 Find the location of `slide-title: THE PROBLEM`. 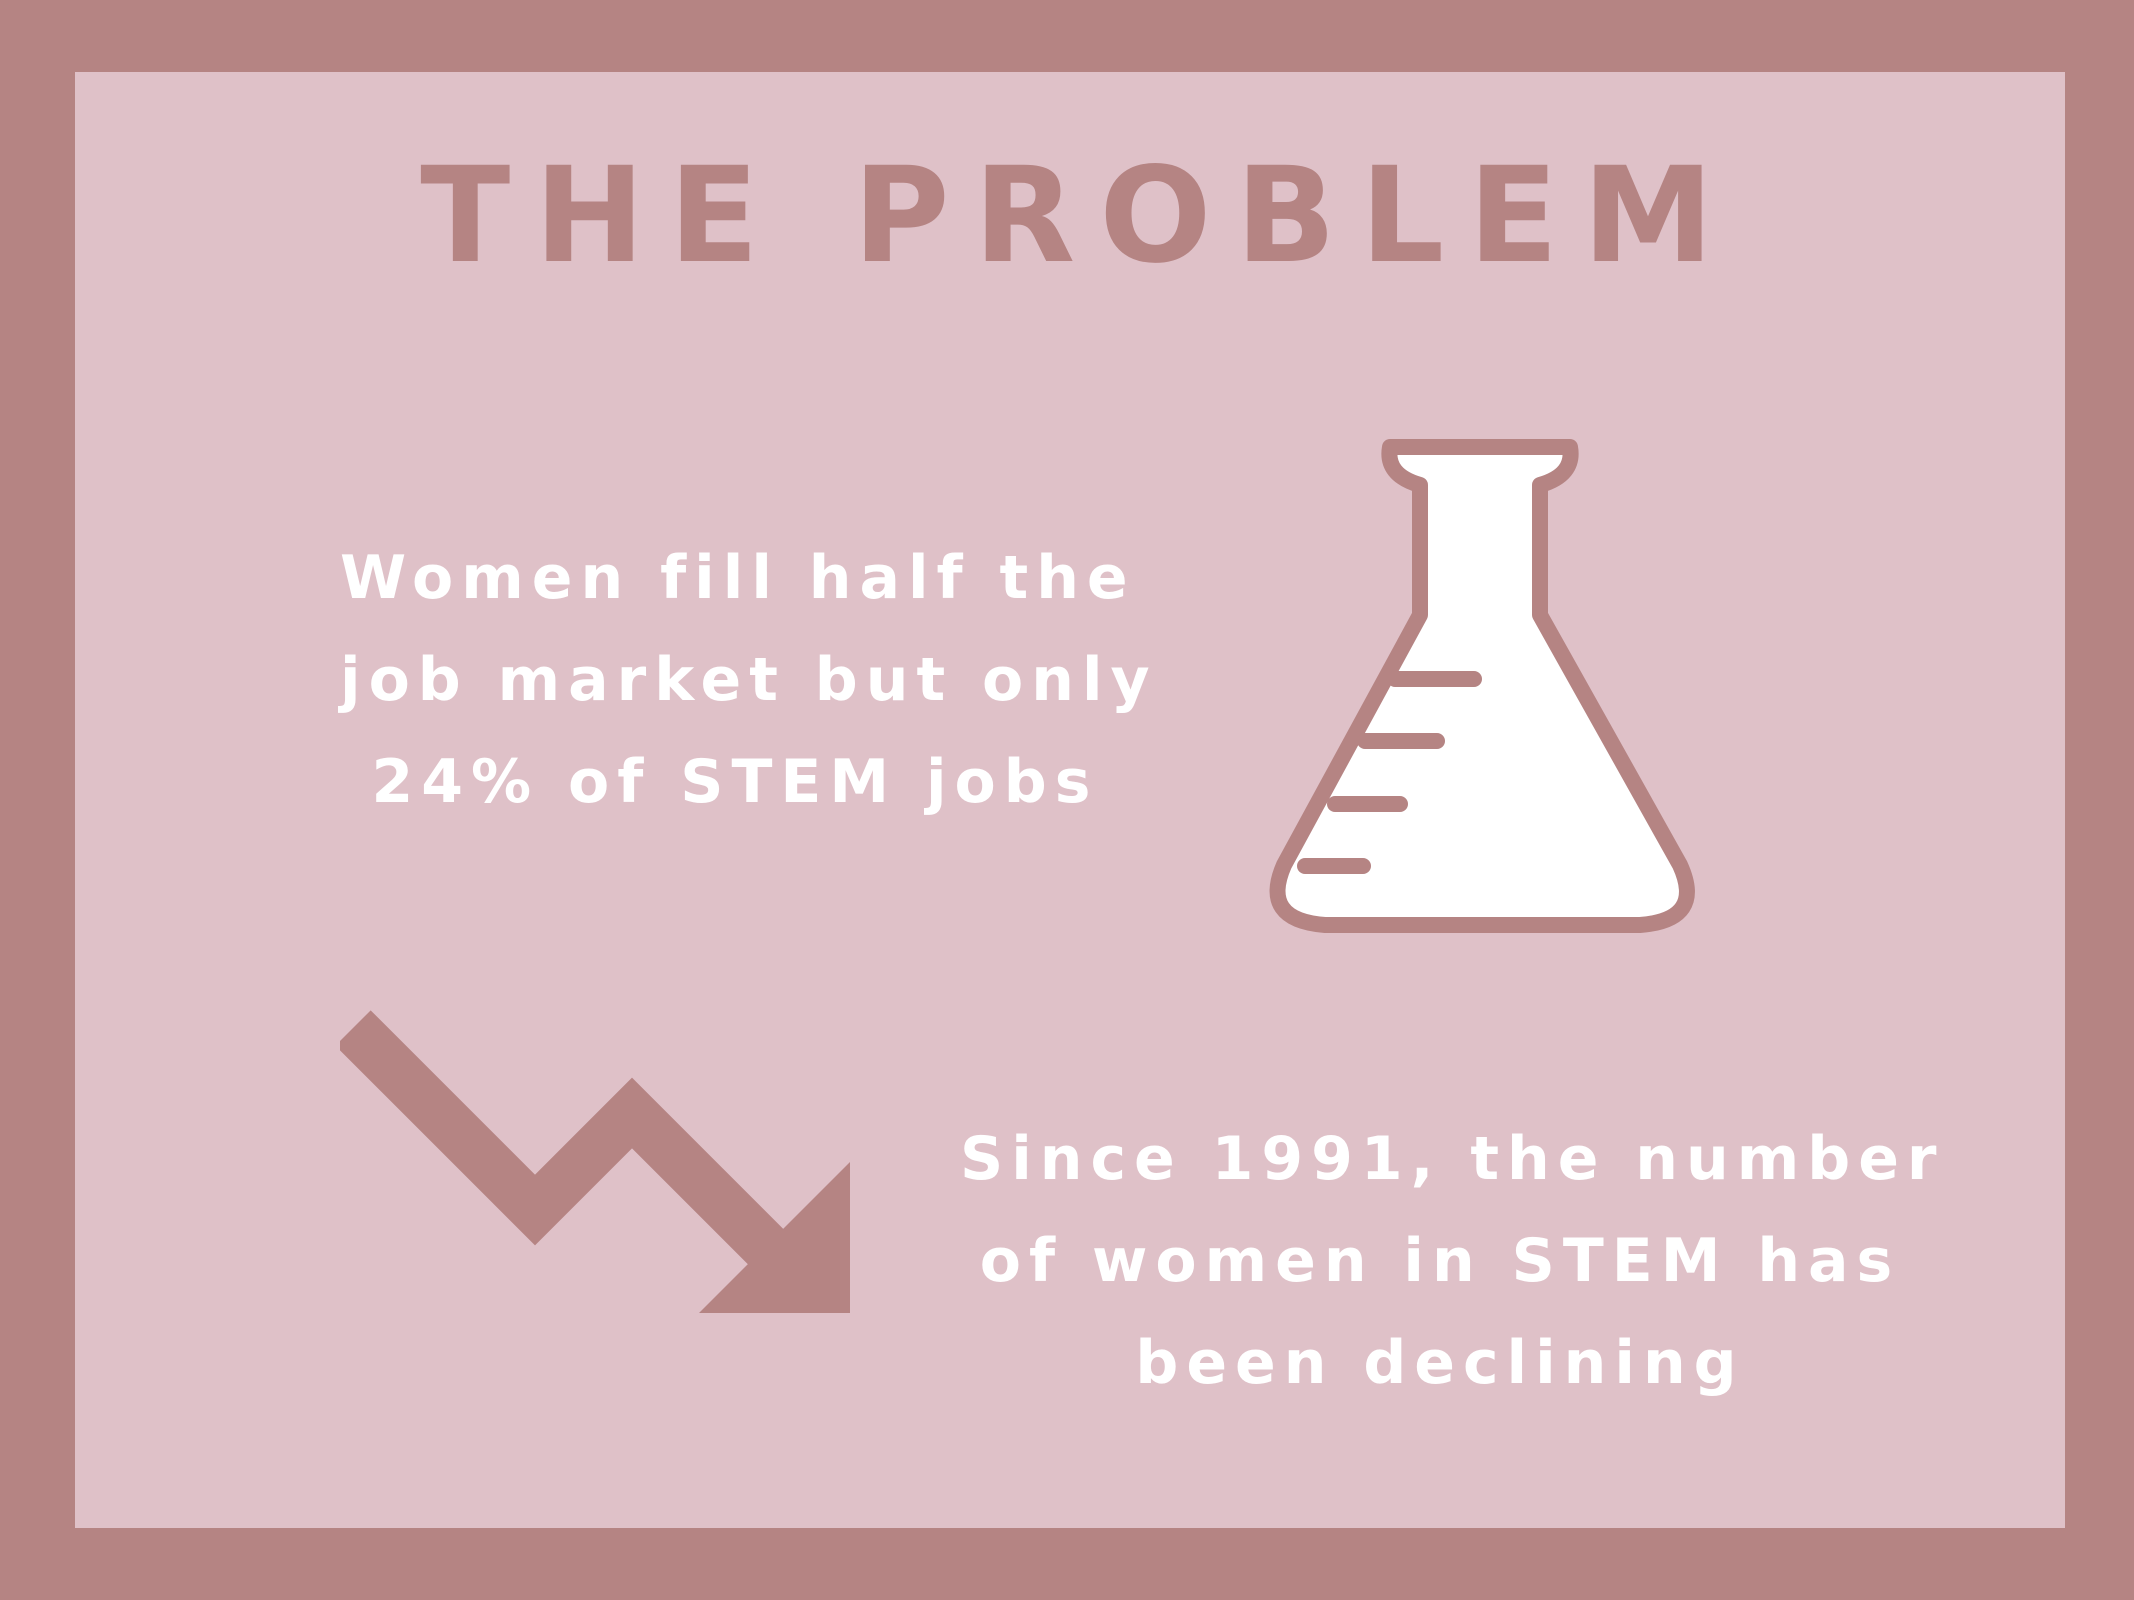

slide-title: THE PROBLEM is located at coordinates (1079, 216).